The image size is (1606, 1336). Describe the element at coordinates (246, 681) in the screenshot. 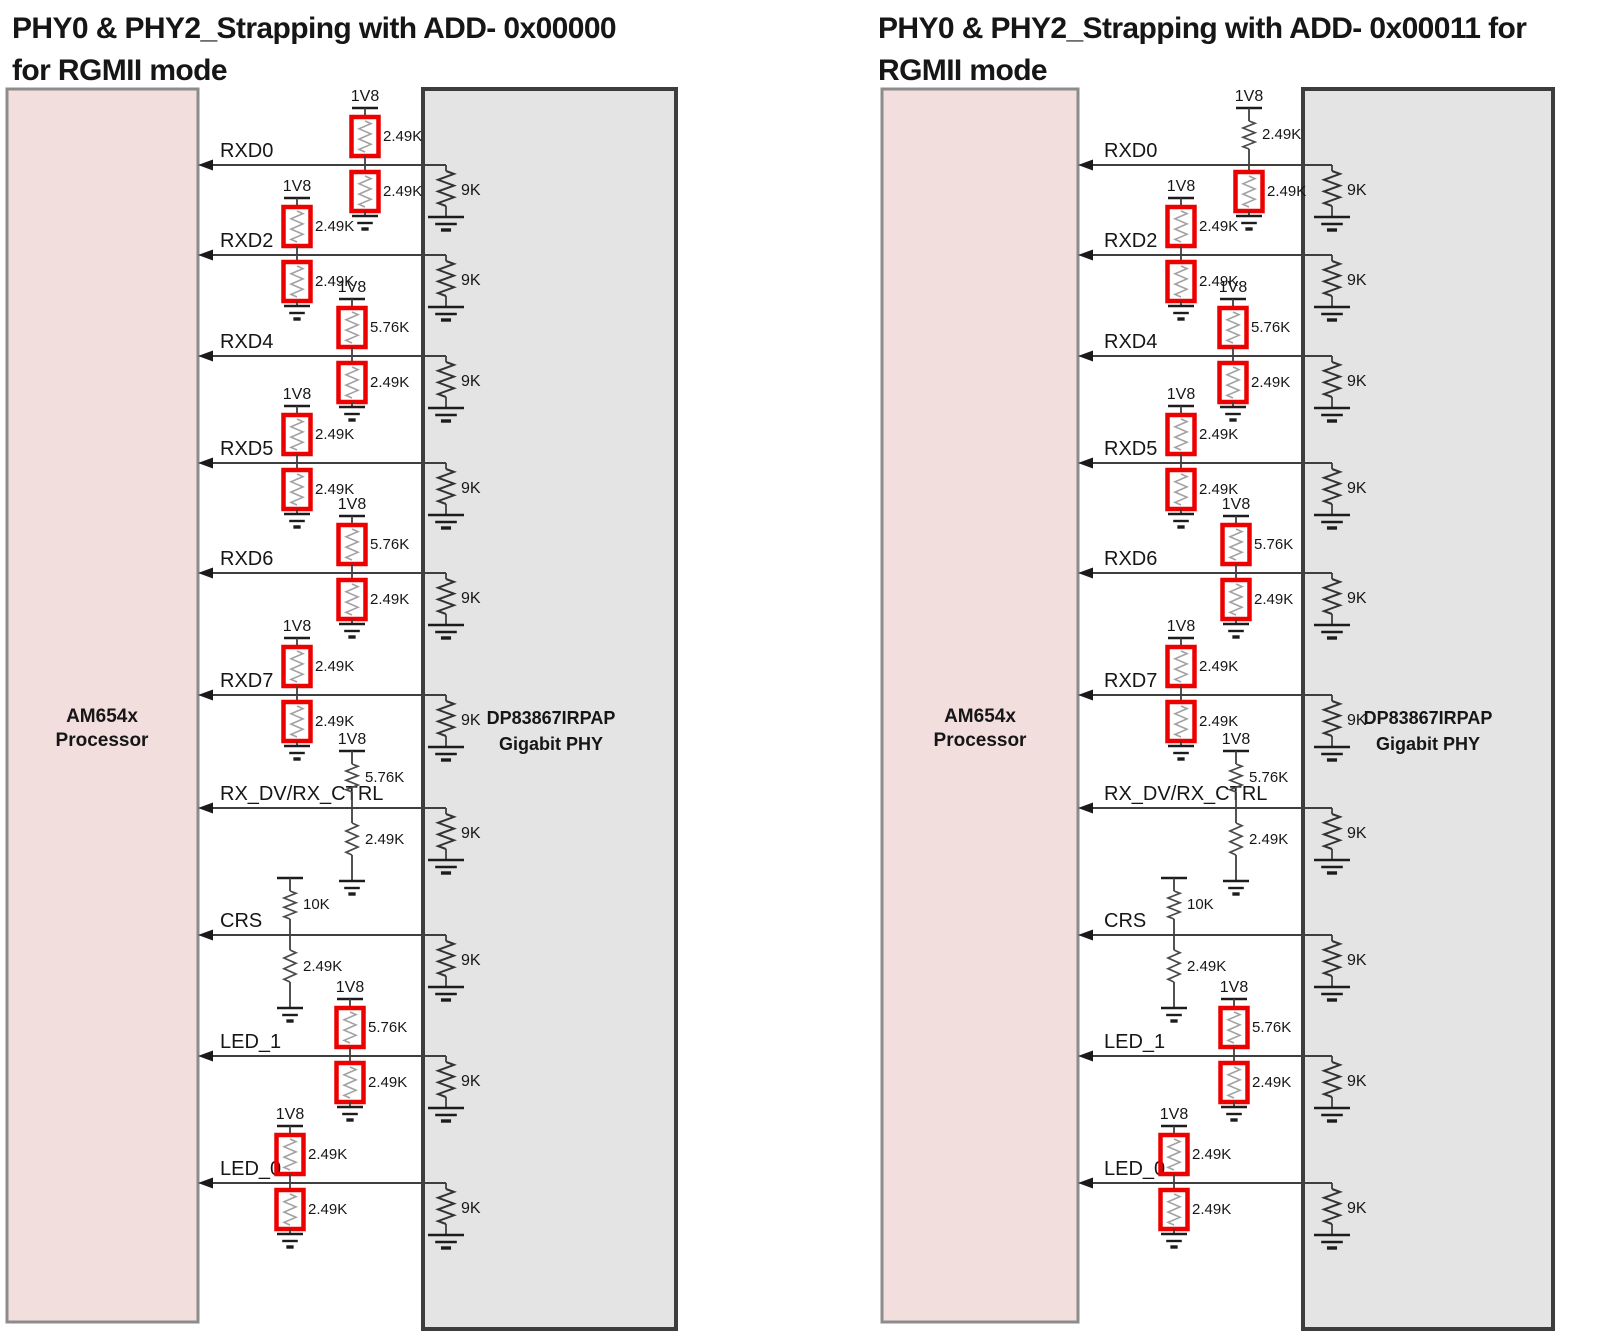

I see `signal-label: RXD7` at that location.